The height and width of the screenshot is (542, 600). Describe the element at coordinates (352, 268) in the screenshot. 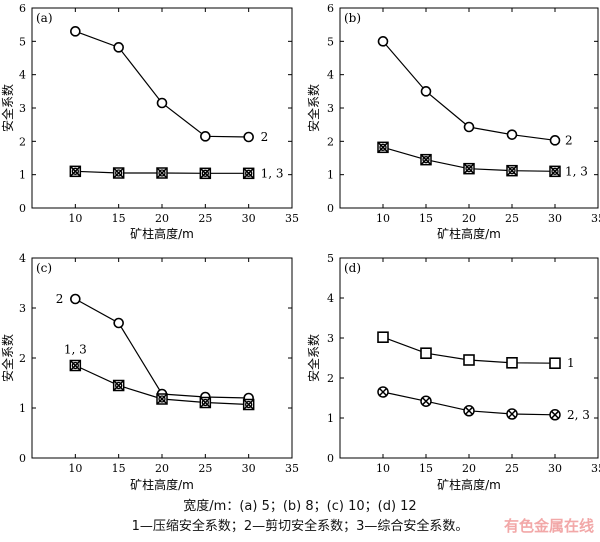

I see `panel-label: (d)` at that location.